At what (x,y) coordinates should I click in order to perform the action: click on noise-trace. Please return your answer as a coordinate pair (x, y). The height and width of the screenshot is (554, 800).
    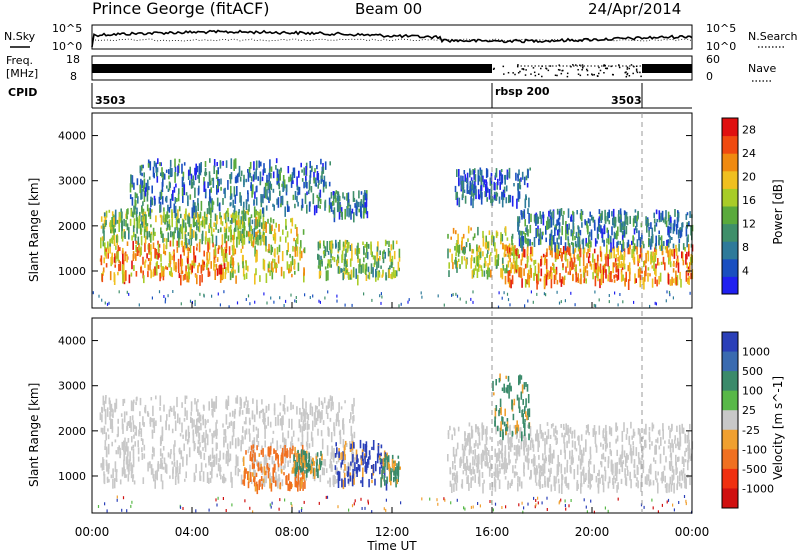
    Looking at the image, I should click on (392, 38).